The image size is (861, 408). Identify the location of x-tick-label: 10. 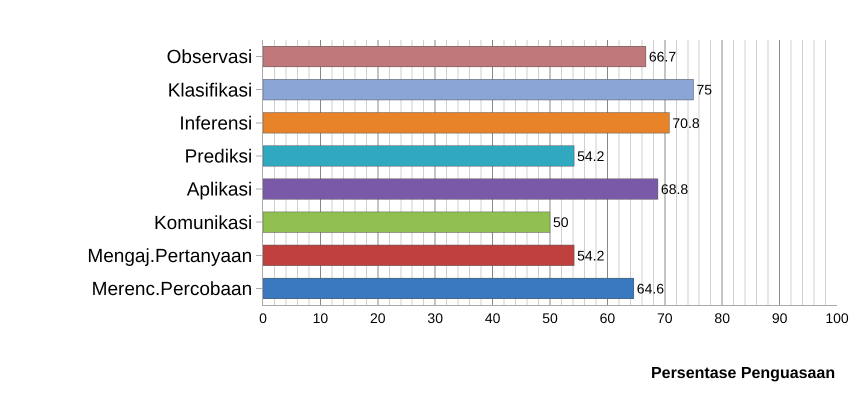
(320, 318).